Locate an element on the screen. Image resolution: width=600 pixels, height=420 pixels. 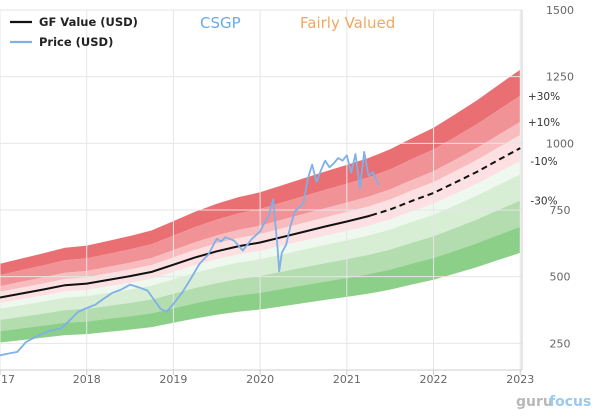
y-tick-label: 750 is located at coordinates (560, 210).